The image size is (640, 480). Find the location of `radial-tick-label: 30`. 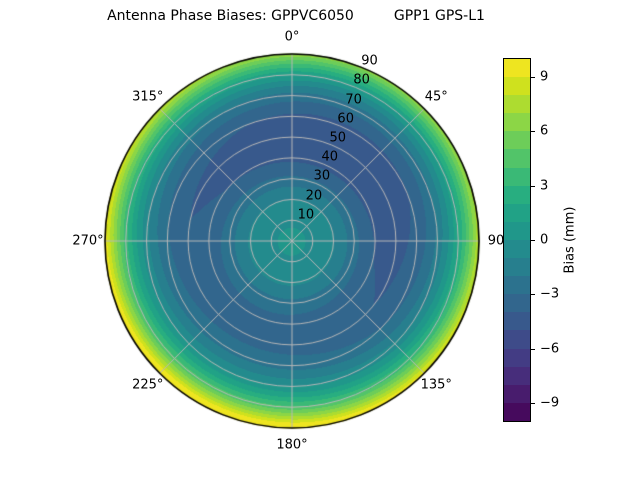

radial-tick-label: 30 is located at coordinates (322, 176).